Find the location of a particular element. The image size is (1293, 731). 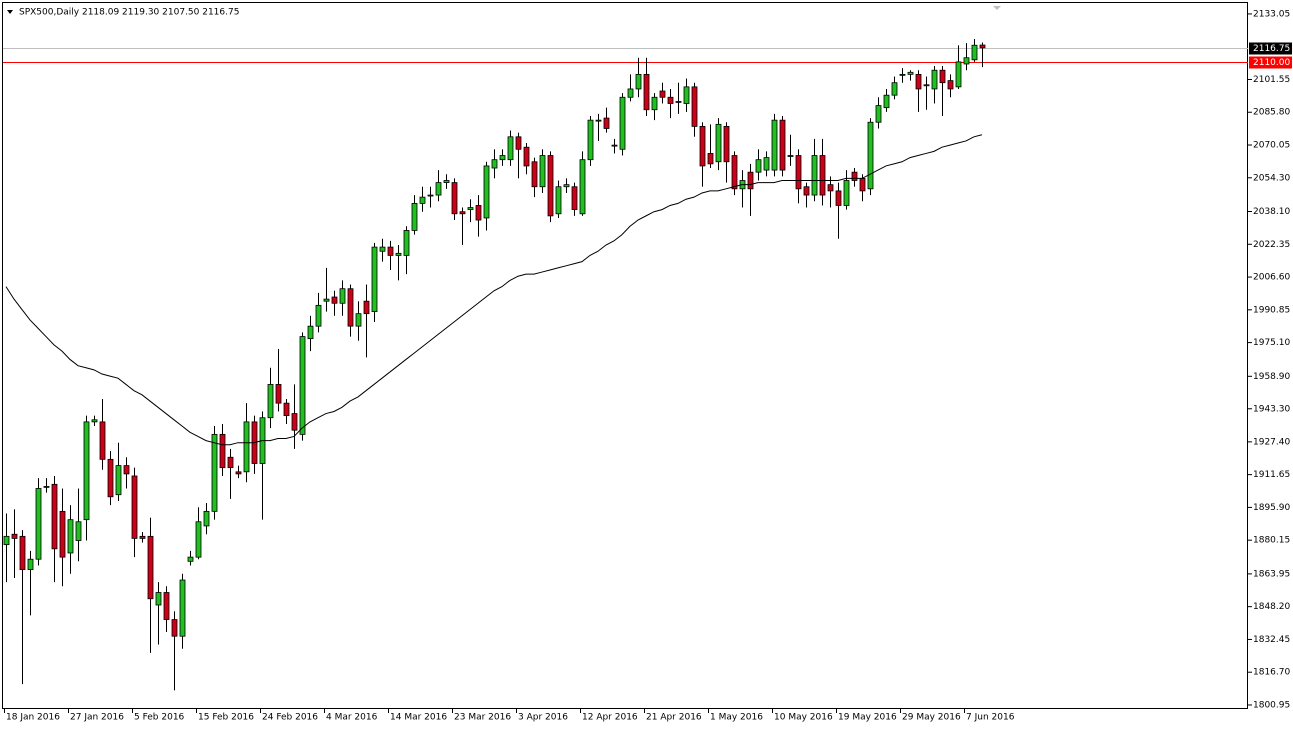

x-tick-label: 10 May 2016 is located at coordinates (803, 718).